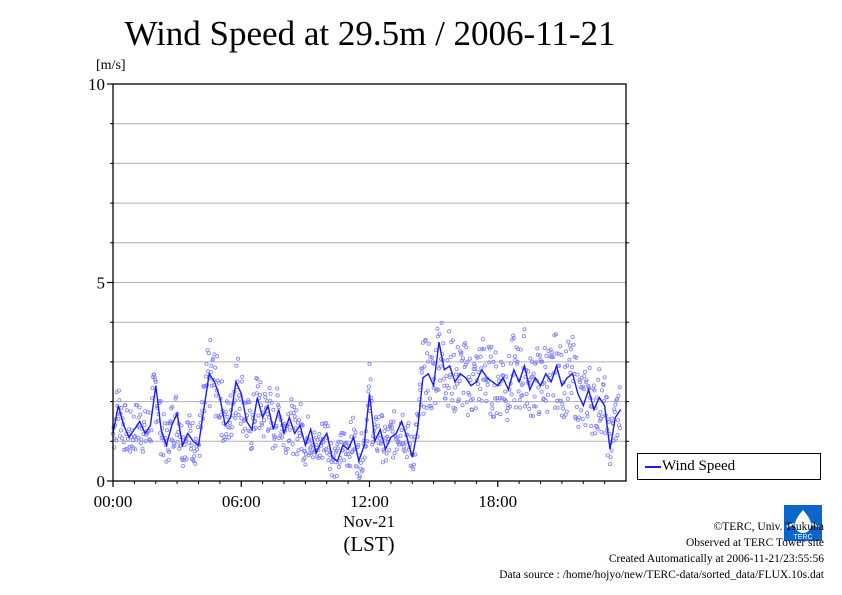  Describe the element at coordinates (113, 501) in the screenshot. I see `x-tick-label: 00:00` at that location.